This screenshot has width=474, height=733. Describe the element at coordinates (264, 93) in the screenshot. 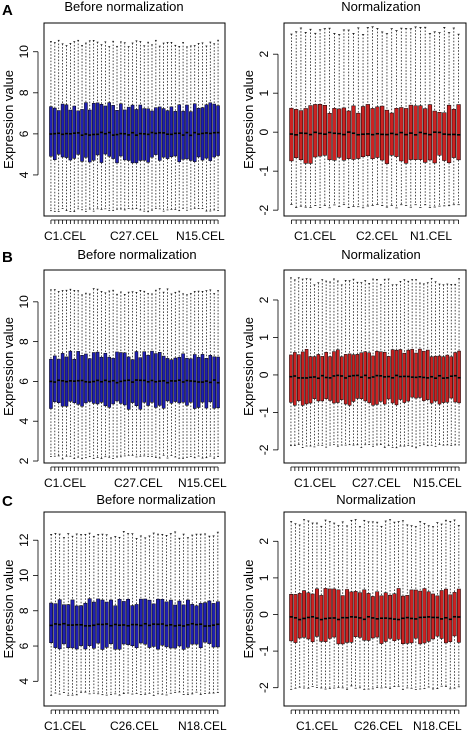

I see `y-tick-label: 1` at that location.